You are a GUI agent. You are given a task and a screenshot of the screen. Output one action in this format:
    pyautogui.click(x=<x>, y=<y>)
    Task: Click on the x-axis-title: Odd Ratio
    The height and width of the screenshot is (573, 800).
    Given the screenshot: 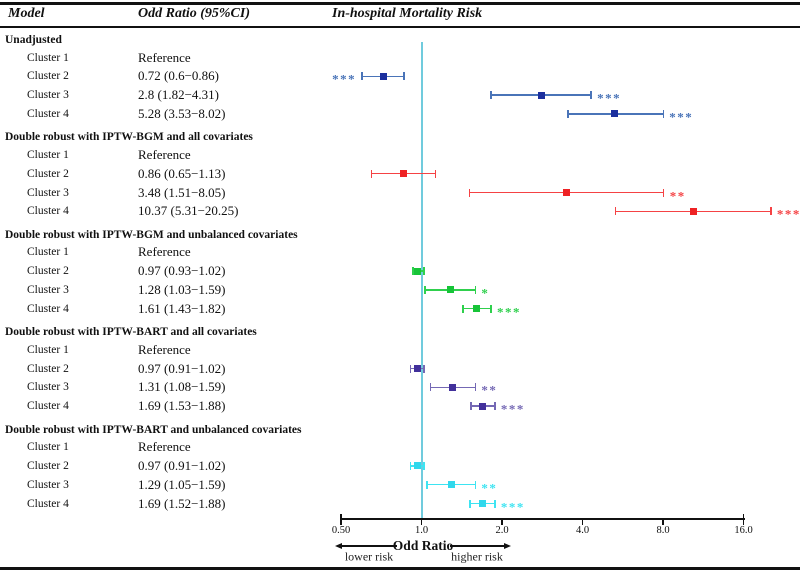 What is the action you would take?
    pyautogui.click(x=423, y=545)
    